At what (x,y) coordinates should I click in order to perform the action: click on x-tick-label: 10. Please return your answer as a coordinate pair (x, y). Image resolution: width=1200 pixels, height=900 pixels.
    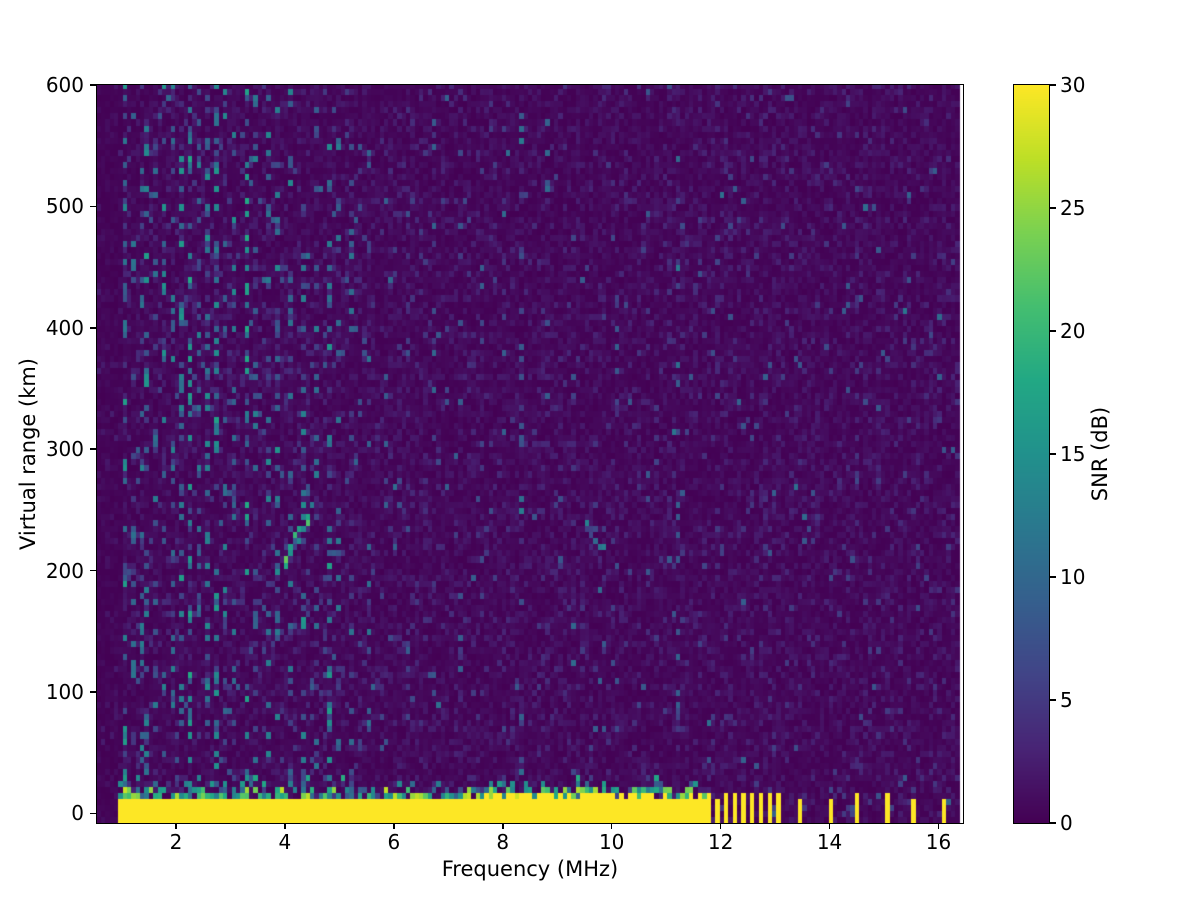
    Looking at the image, I should click on (611, 842).